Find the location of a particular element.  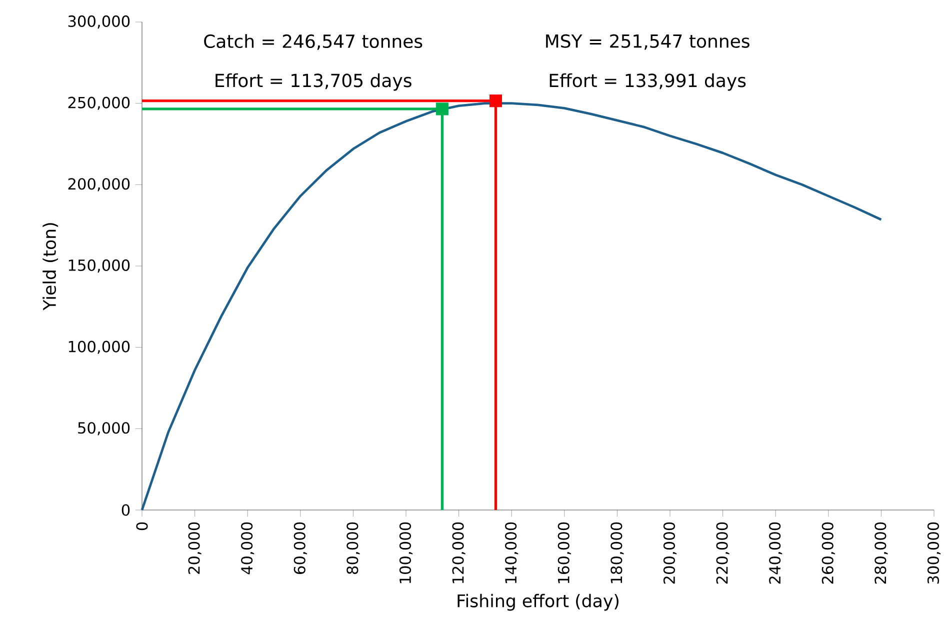

x-tick-label: 220,000 is located at coordinates (723, 553).